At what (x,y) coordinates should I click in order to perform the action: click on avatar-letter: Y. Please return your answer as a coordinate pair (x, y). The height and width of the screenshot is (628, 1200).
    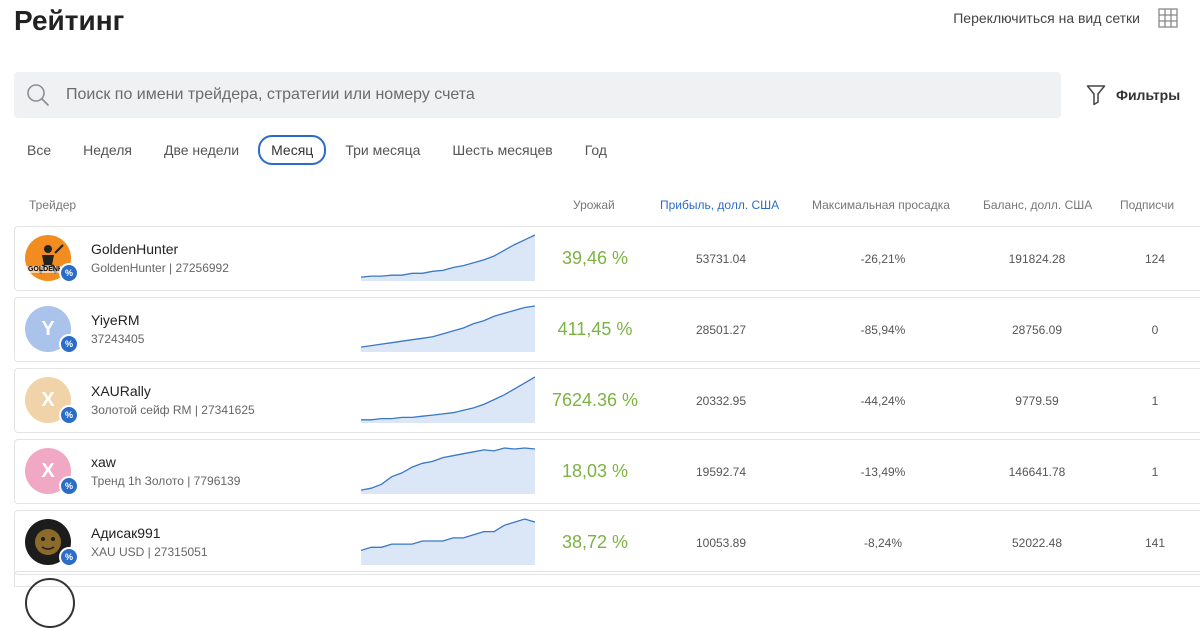
    Looking at the image, I should click on (48, 328).